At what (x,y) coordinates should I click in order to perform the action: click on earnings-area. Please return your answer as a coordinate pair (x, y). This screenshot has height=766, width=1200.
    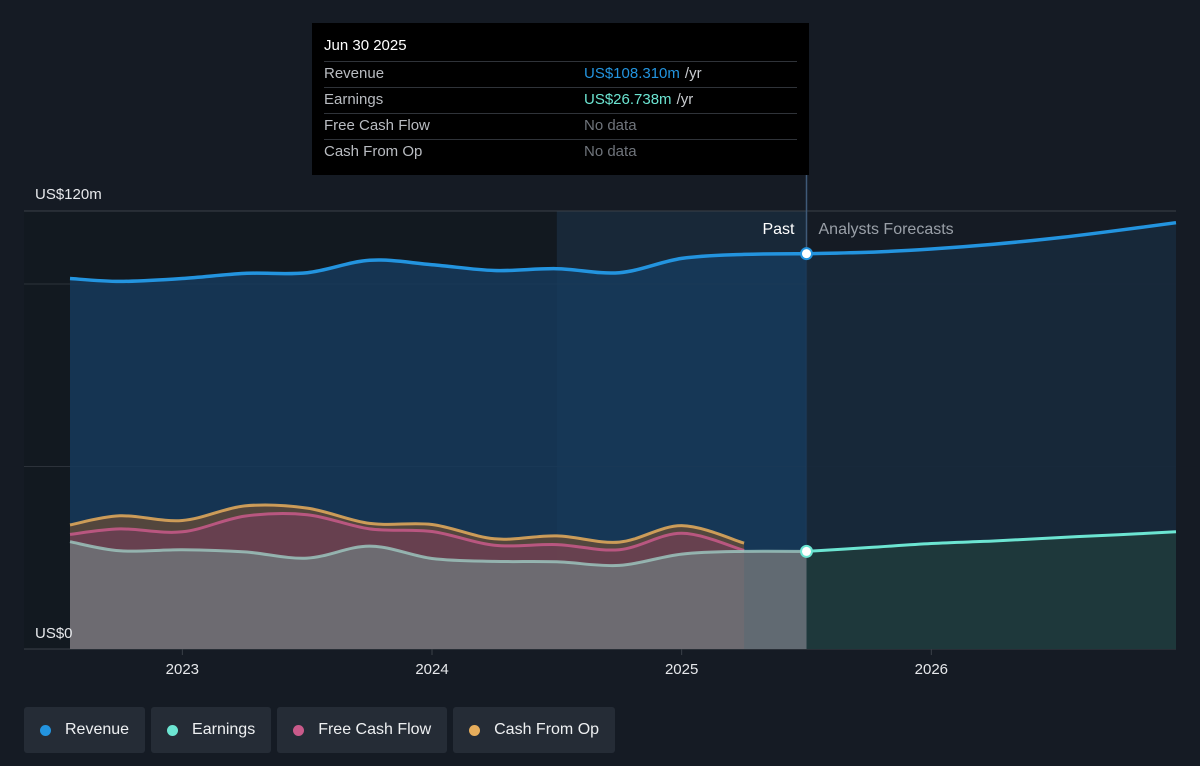
    Looking at the image, I should click on (438, 595).